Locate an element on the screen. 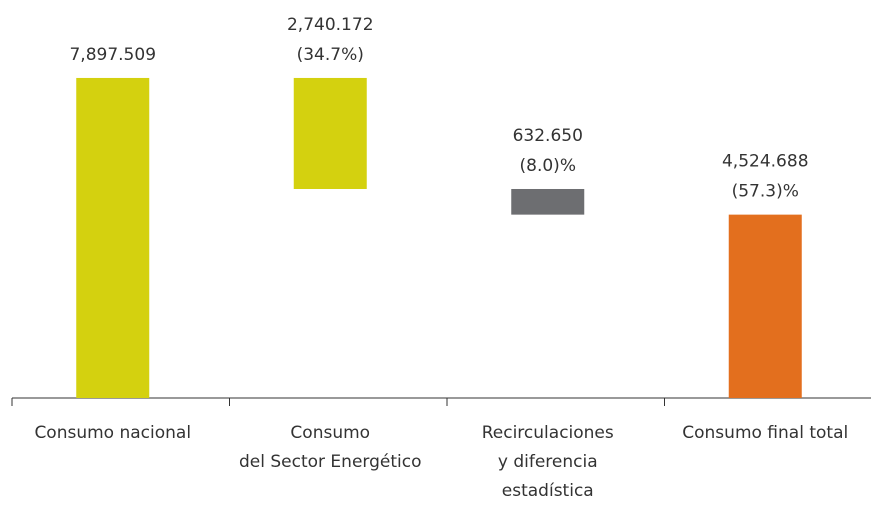  x-tick-label: Consumo nacional is located at coordinates (112, 433).